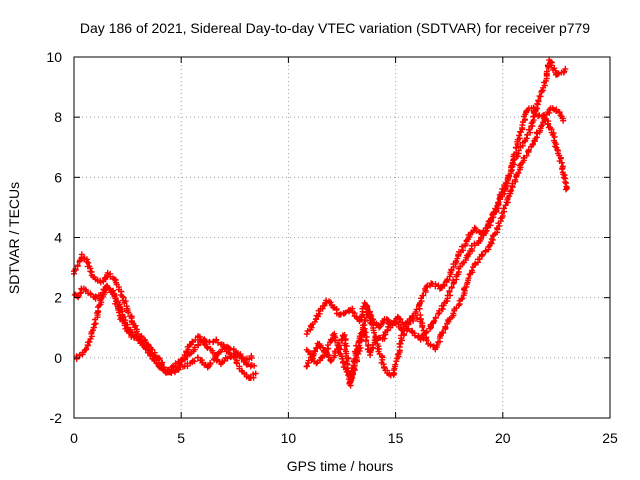 Image resolution: width=640 pixels, height=480 pixels. What do you see at coordinates (610, 438) in the screenshot?
I see `x-tick-label: 25` at bounding box center [610, 438].